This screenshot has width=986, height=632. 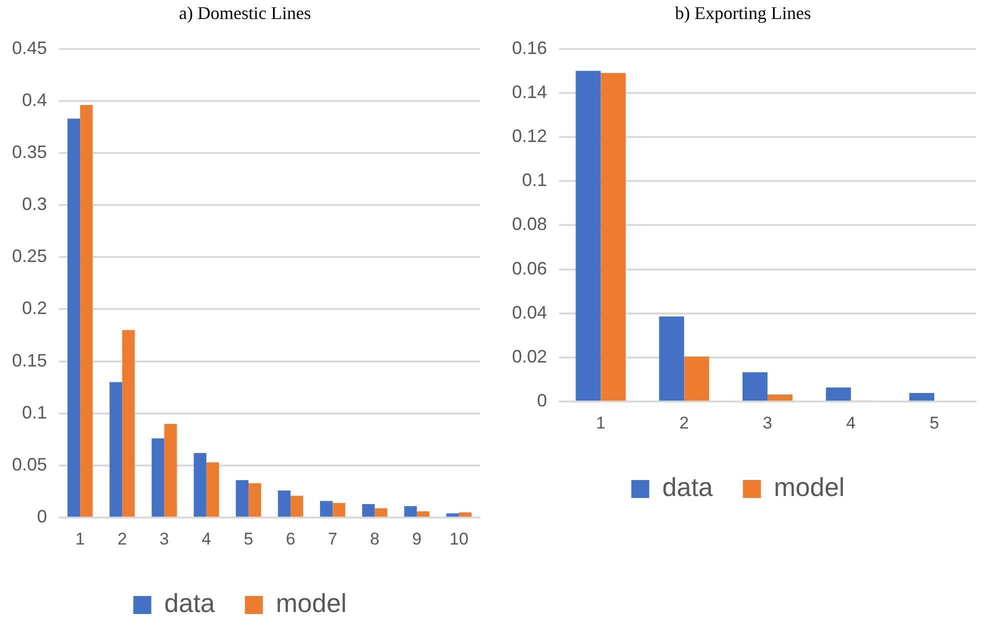 I want to click on y-tick-label: 0.3, so click(x=35, y=204).